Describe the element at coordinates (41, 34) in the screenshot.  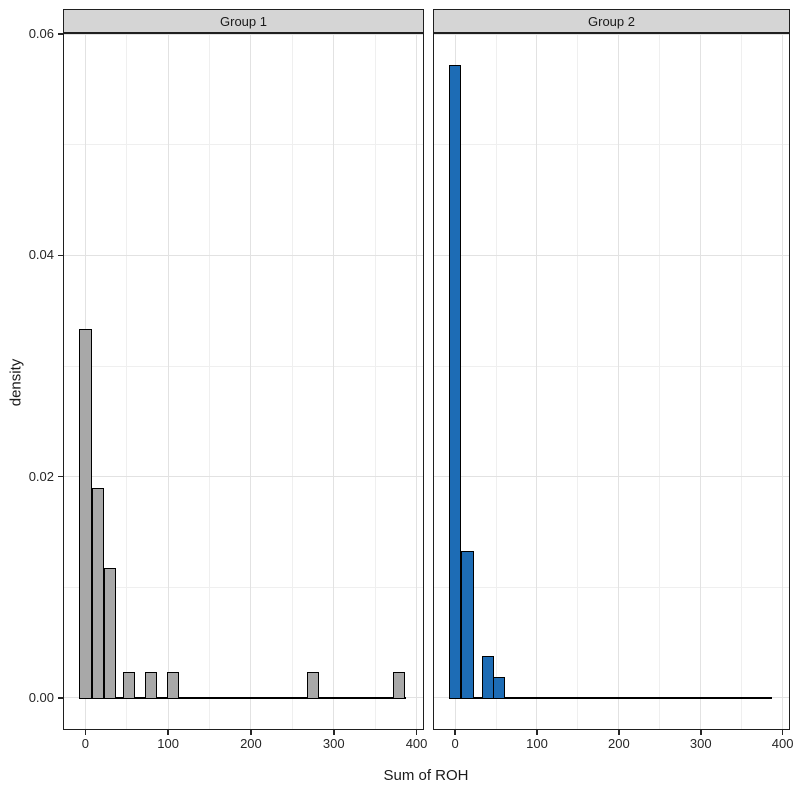
I see `y-axis-tick-label: 0.06` at that location.